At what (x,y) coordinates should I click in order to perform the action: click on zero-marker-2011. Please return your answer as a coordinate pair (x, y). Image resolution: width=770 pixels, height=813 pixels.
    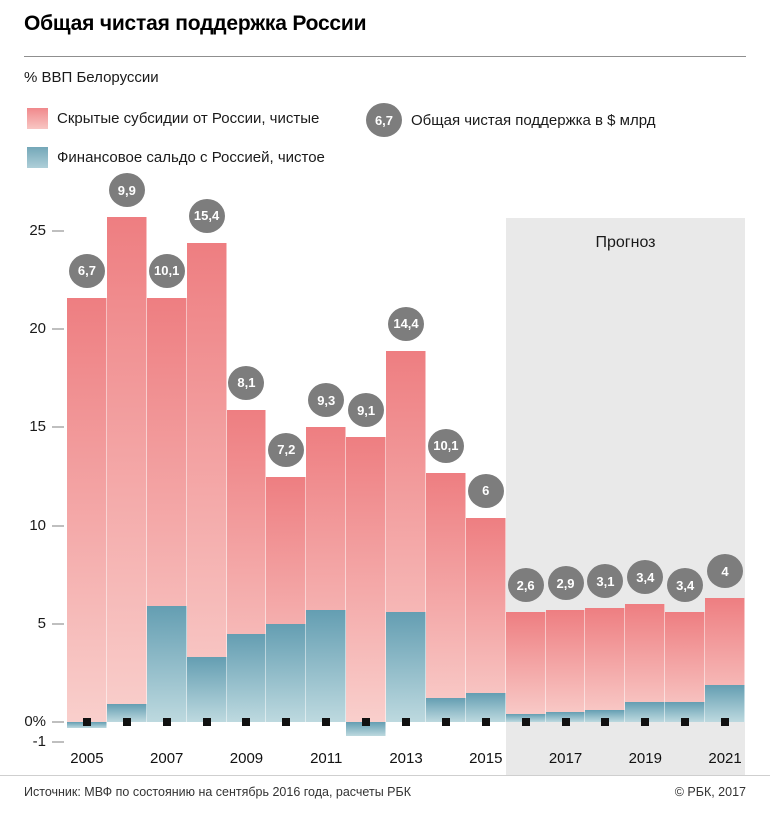
    Looking at the image, I should click on (326, 721).